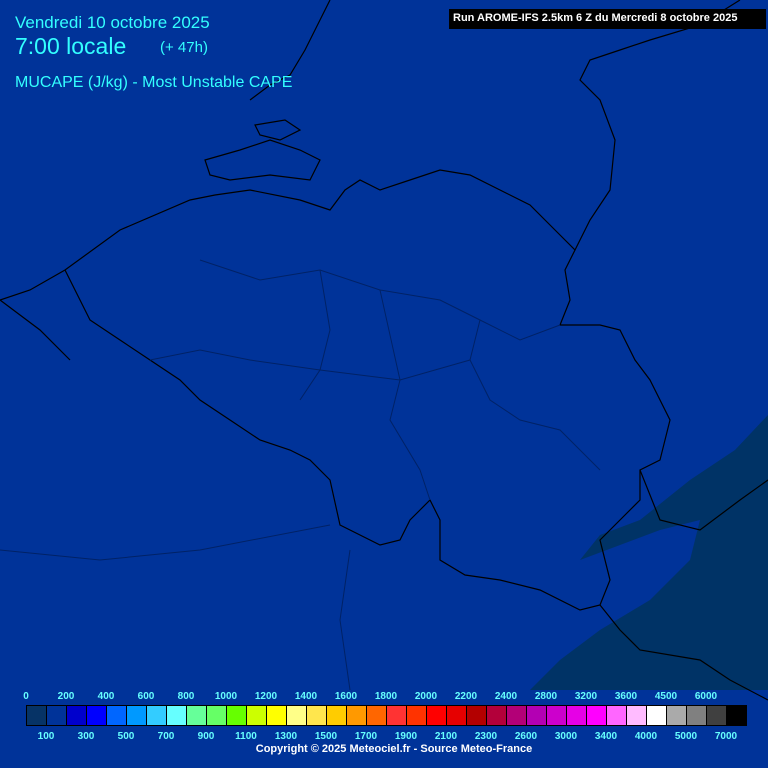  What do you see at coordinates (426, 696) in the screenshot?
I see `legend-top-label: 2000` at bounding box center [426, 696].